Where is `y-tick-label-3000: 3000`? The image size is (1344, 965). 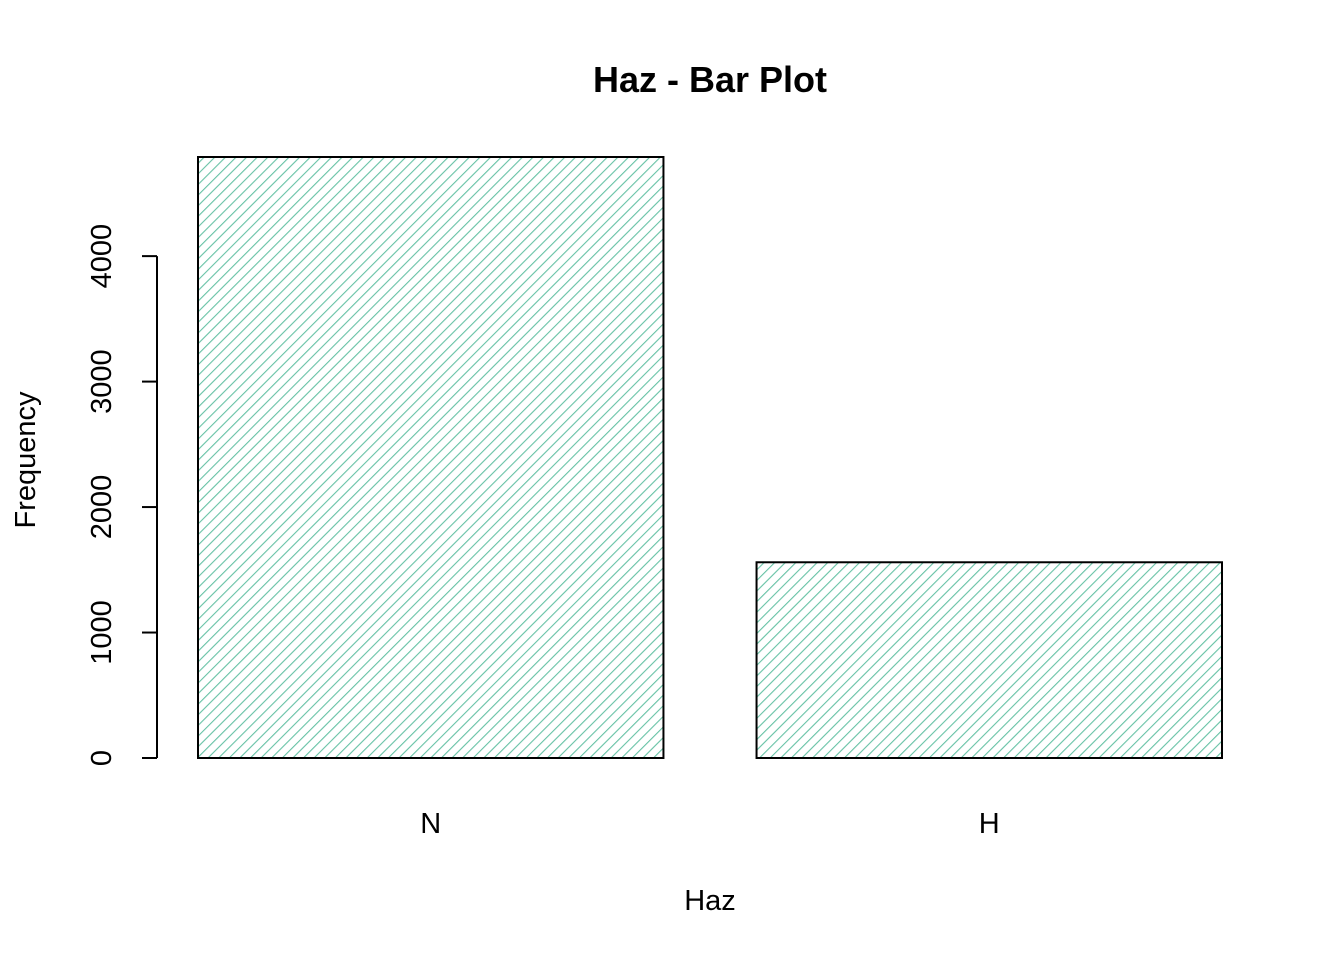 y-tick-label-3000: 3000 is located at coordinates (102, 381).